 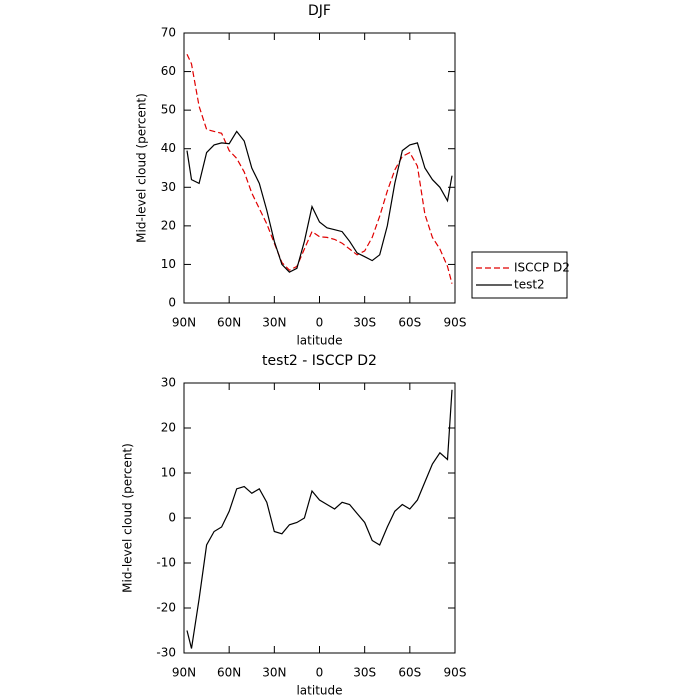 What do you see at coordinates (168, 148) in the screenshot?
I see `y-tick-label: 40` at bounding box center [168, 148].